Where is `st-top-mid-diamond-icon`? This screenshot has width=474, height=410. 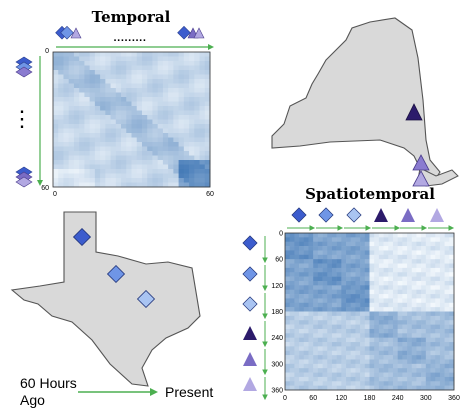 st-top-mid-diamond-icon is located at coordinates (326, 215).